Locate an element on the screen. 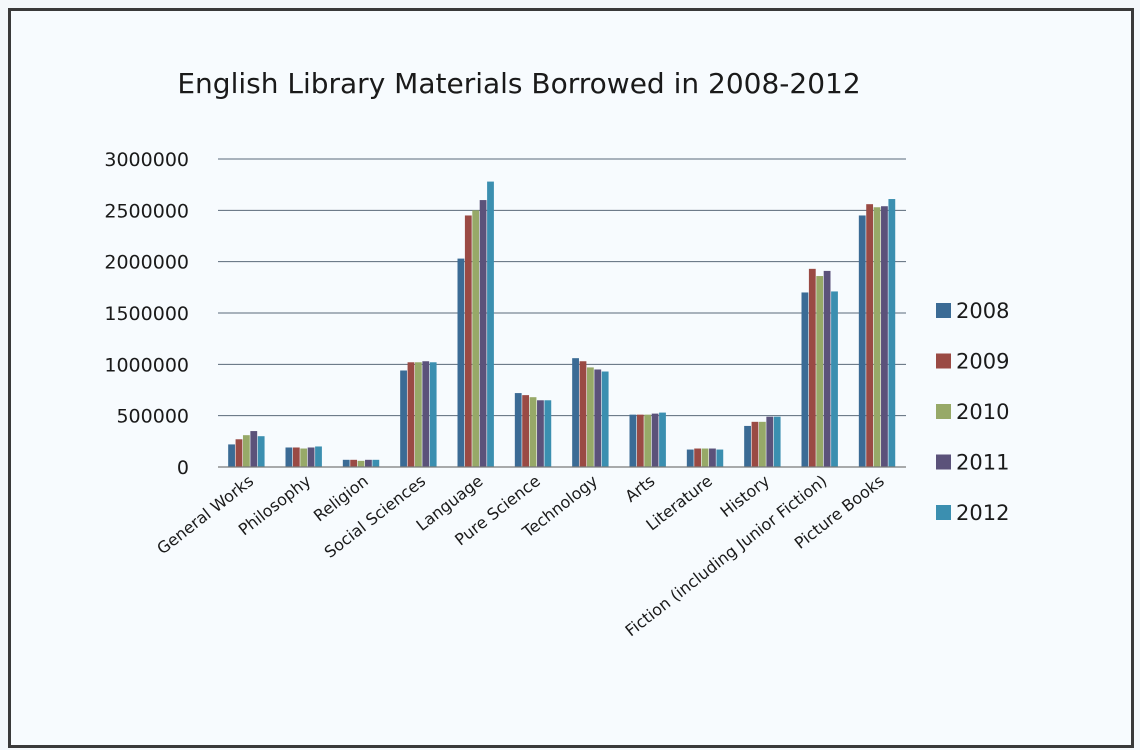 The width and height of the screenshot is (1140, 750). bar-2010-religion is located at coordinates (361, 463).